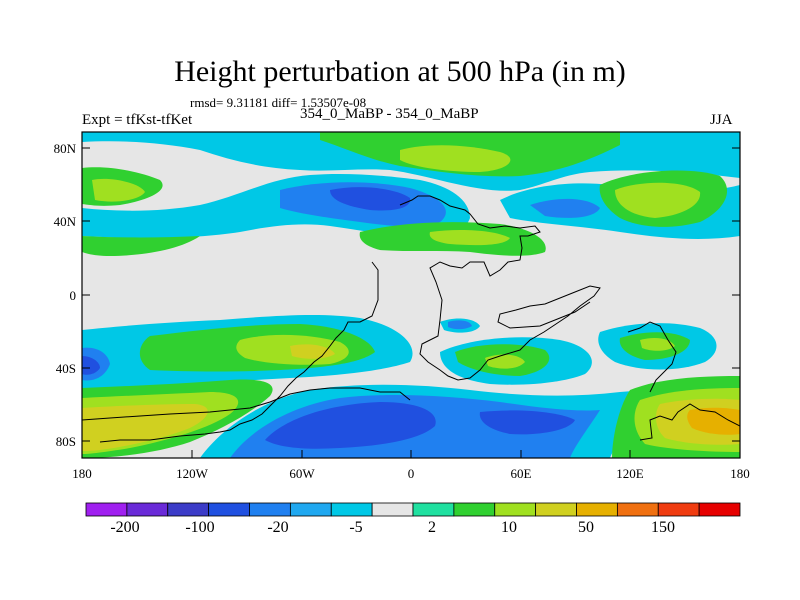 The height and width of the screenshot is (600, 800). What do you see at coordinates (652, 357) in the screenshot?
I see `coastline-australia` at bounding box center [652, 357].